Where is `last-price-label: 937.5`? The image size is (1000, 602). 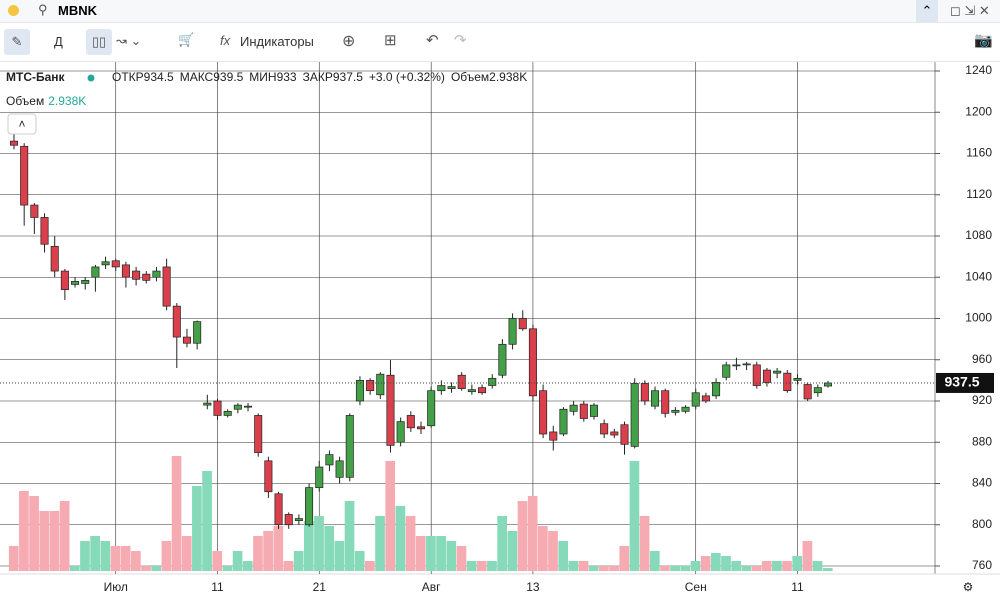 last-price-label: 937.5 is located at coordinates (961, 382).